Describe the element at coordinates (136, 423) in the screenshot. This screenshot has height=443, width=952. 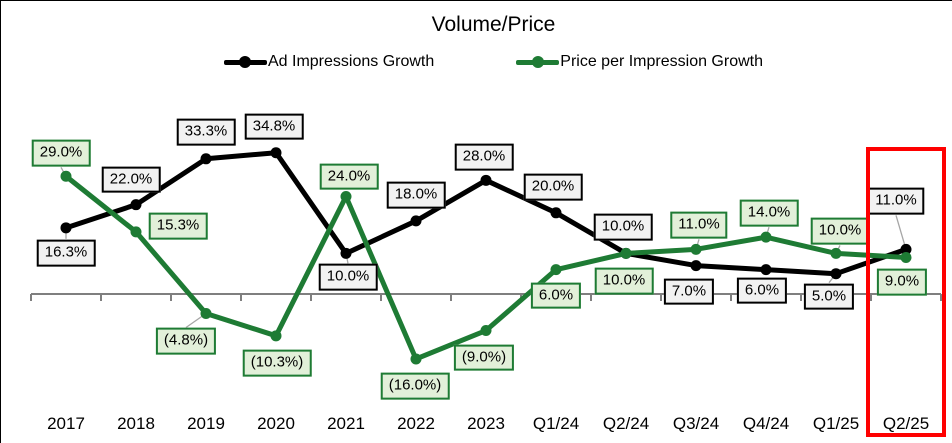
I see `x-axis-label: 2018` at that location.